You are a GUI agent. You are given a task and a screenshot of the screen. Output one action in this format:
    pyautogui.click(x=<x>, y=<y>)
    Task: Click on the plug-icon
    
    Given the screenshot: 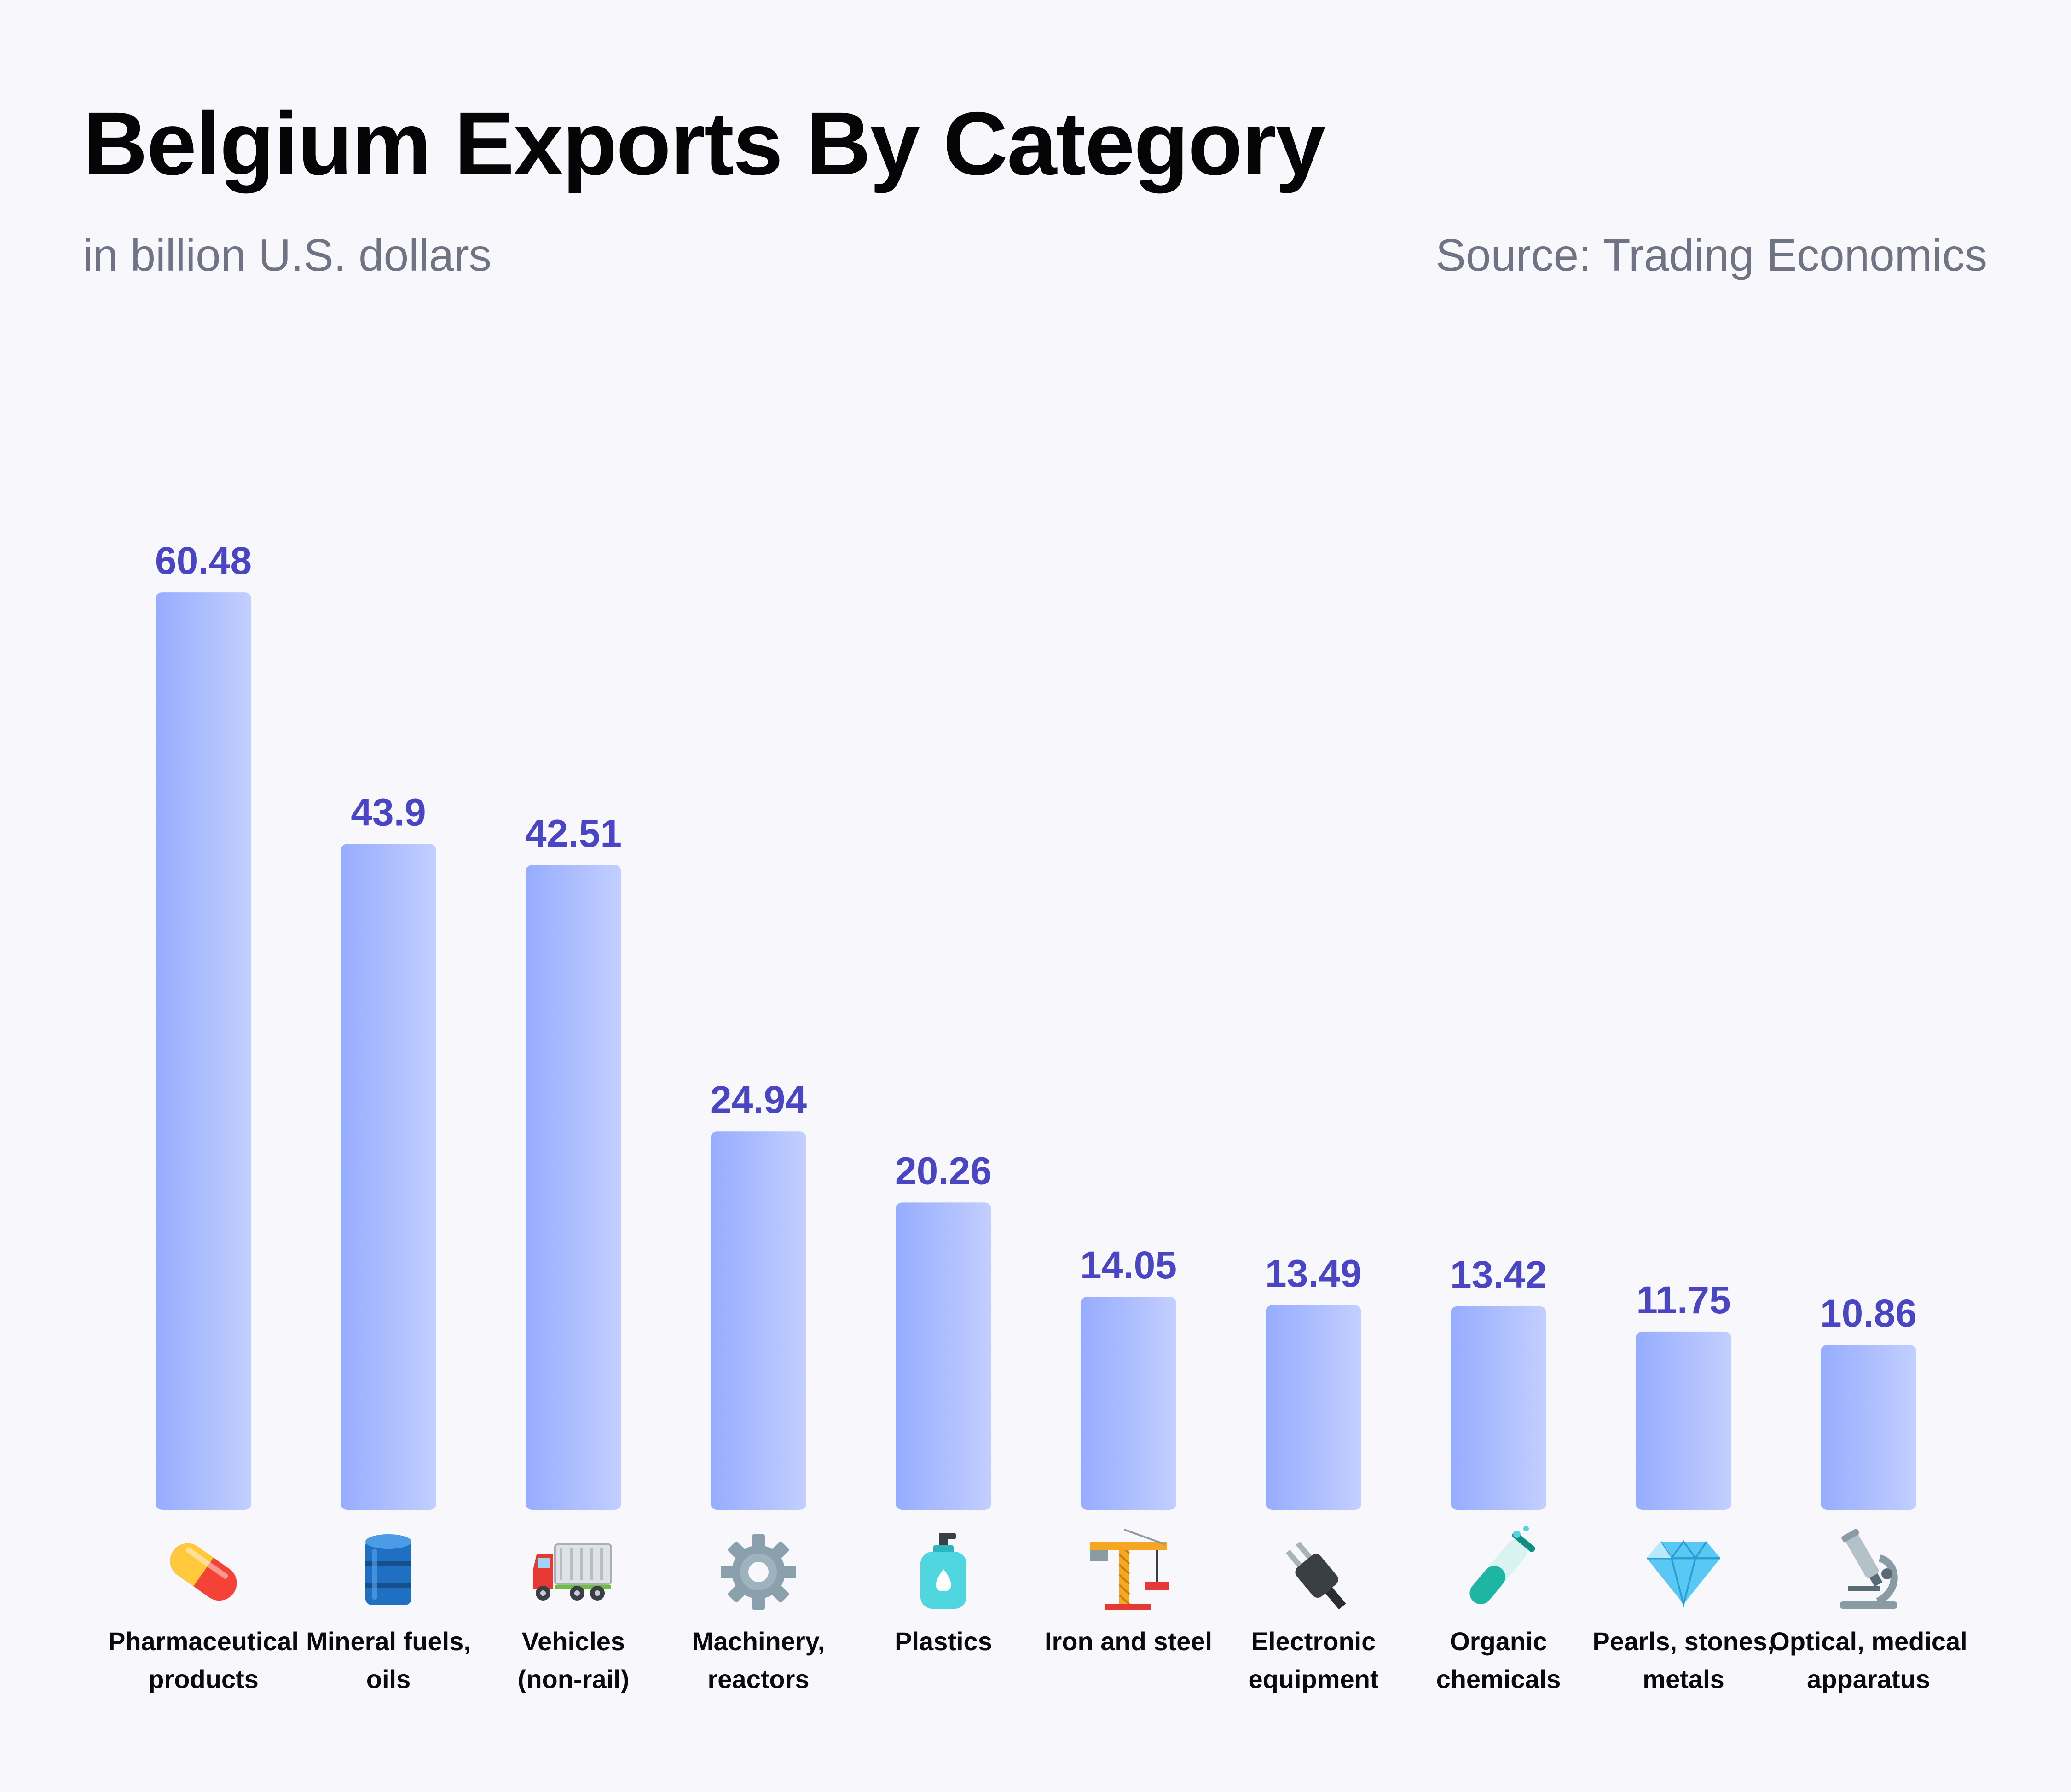 What is the action you would take?
    pyautogui.click(x=1315, y=1575)
    